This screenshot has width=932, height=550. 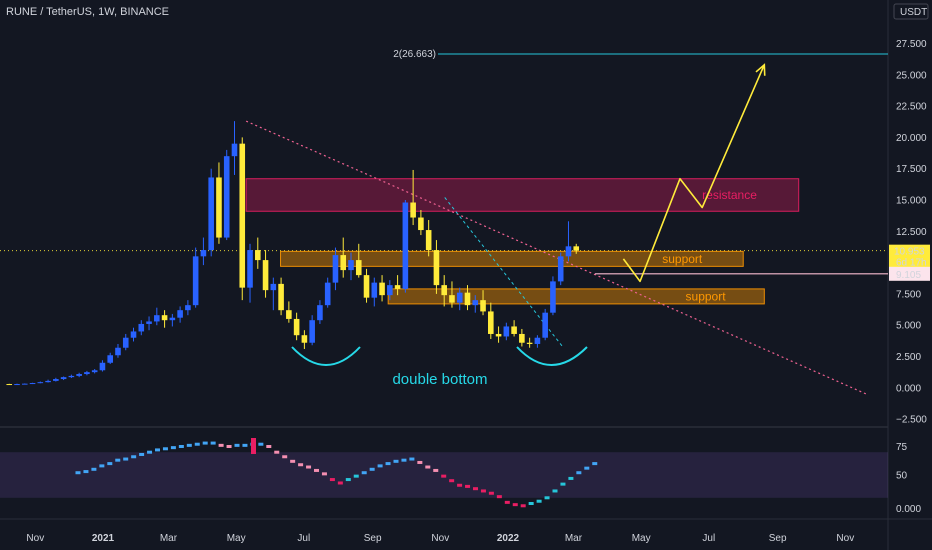 What do you see at coordinates (508, 538) in the screenshot?
I see `x-tick-label: 2022` at bounding box center [508, 538].